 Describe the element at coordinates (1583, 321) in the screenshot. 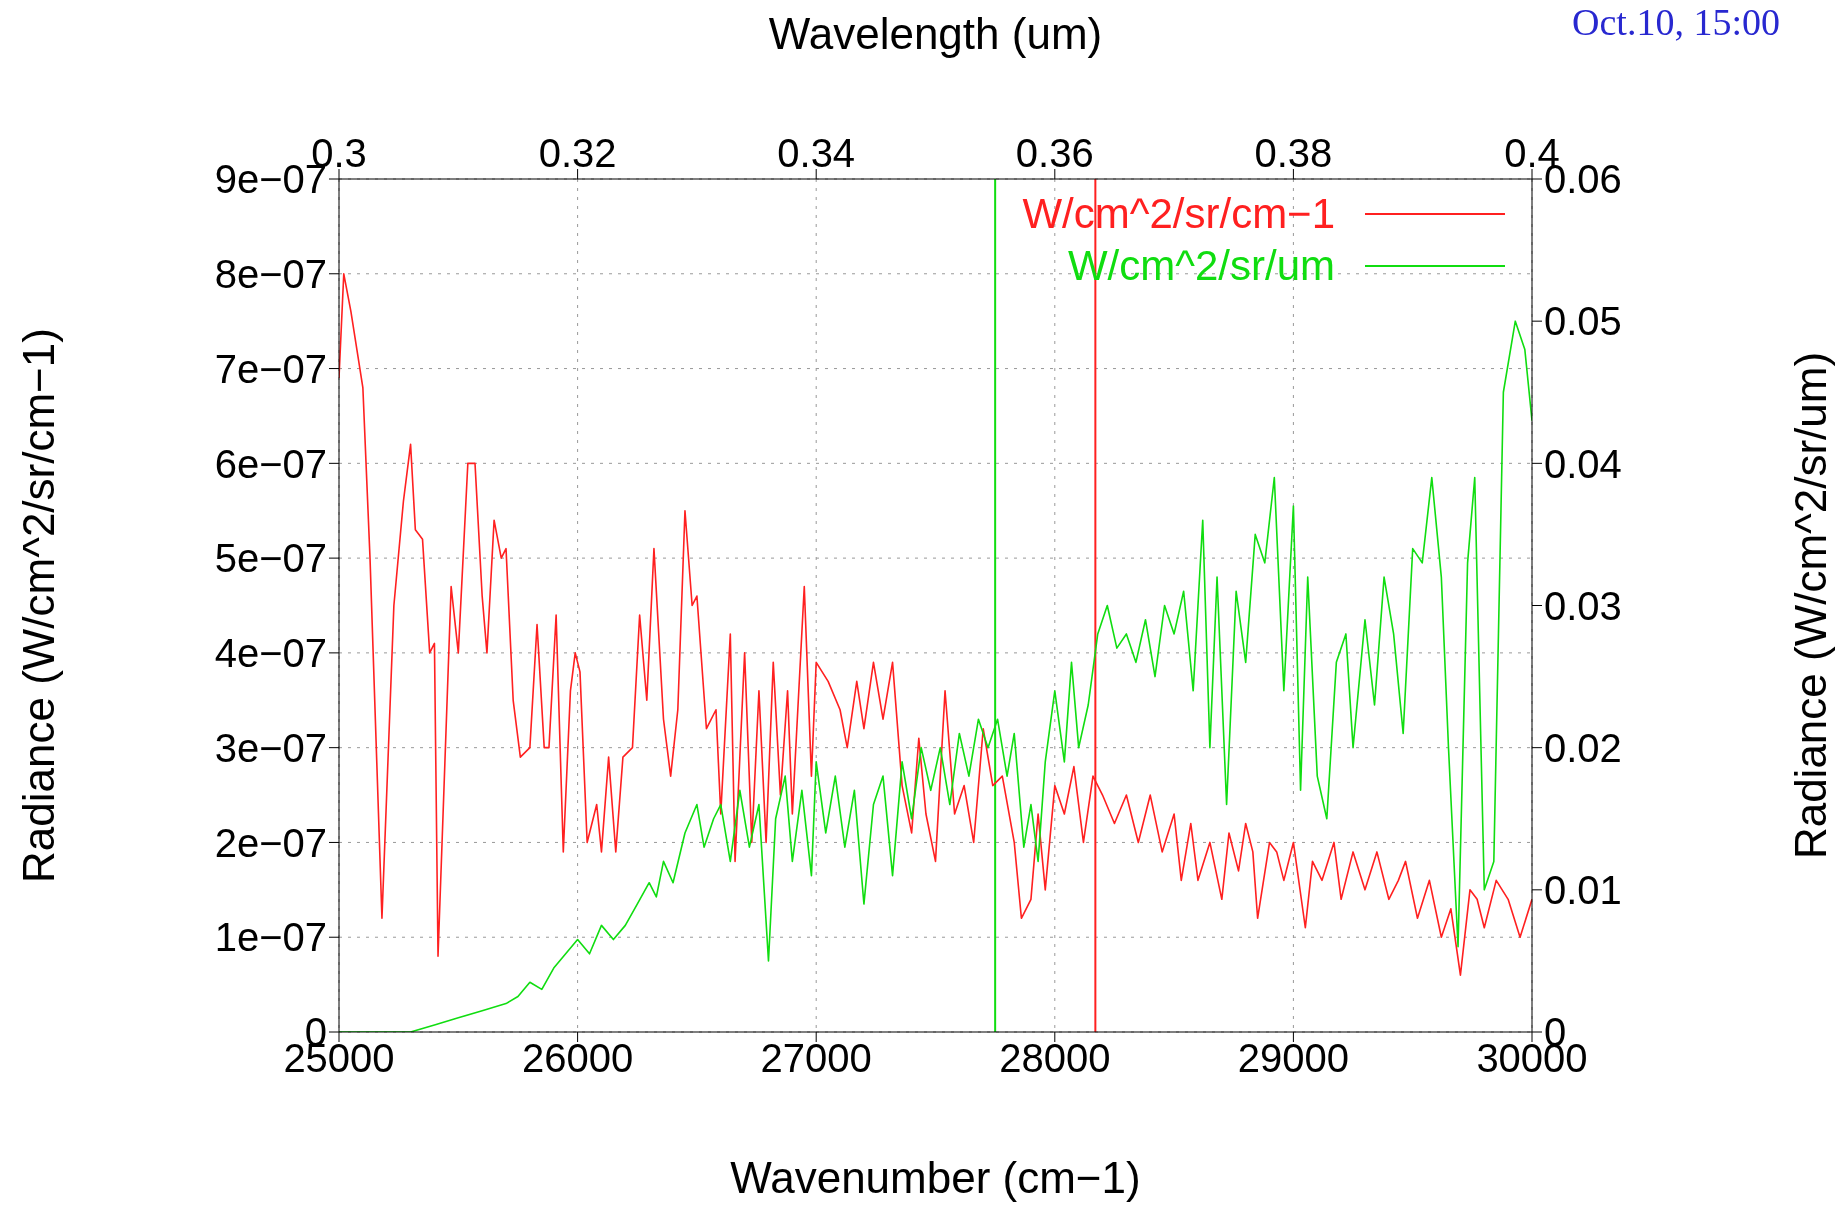

I see `y2-tick-label: 0.05` at that location.